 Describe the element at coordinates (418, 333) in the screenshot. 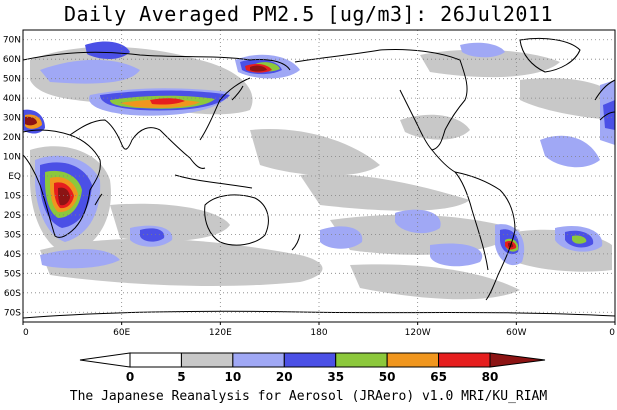

I see `lon-label: 120W` at that location.